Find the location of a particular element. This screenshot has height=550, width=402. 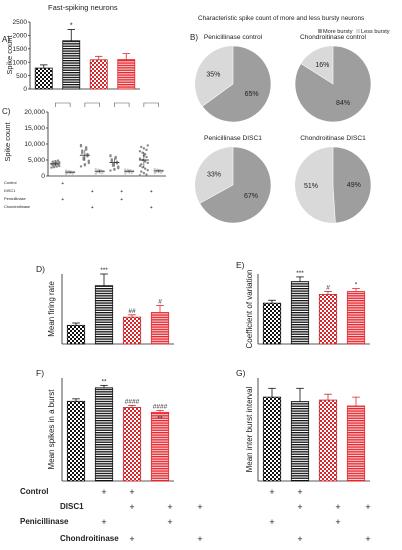

y-axis-label: Coefficient of variation is located at coordinates (249, 308).